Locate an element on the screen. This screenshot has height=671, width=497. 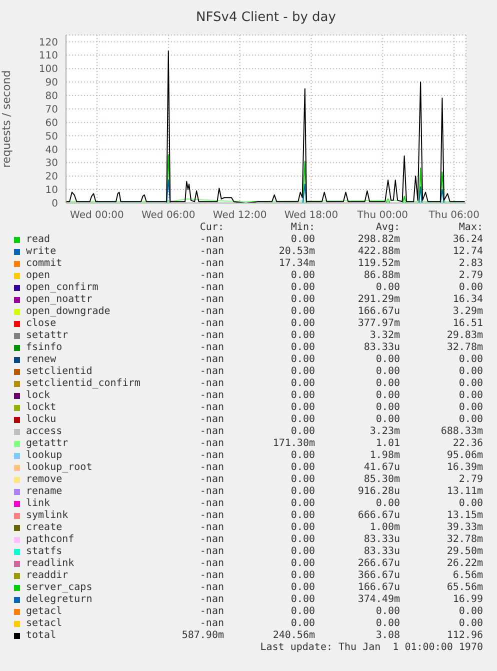
text: 41.67u is located at coordinates (381, 467).